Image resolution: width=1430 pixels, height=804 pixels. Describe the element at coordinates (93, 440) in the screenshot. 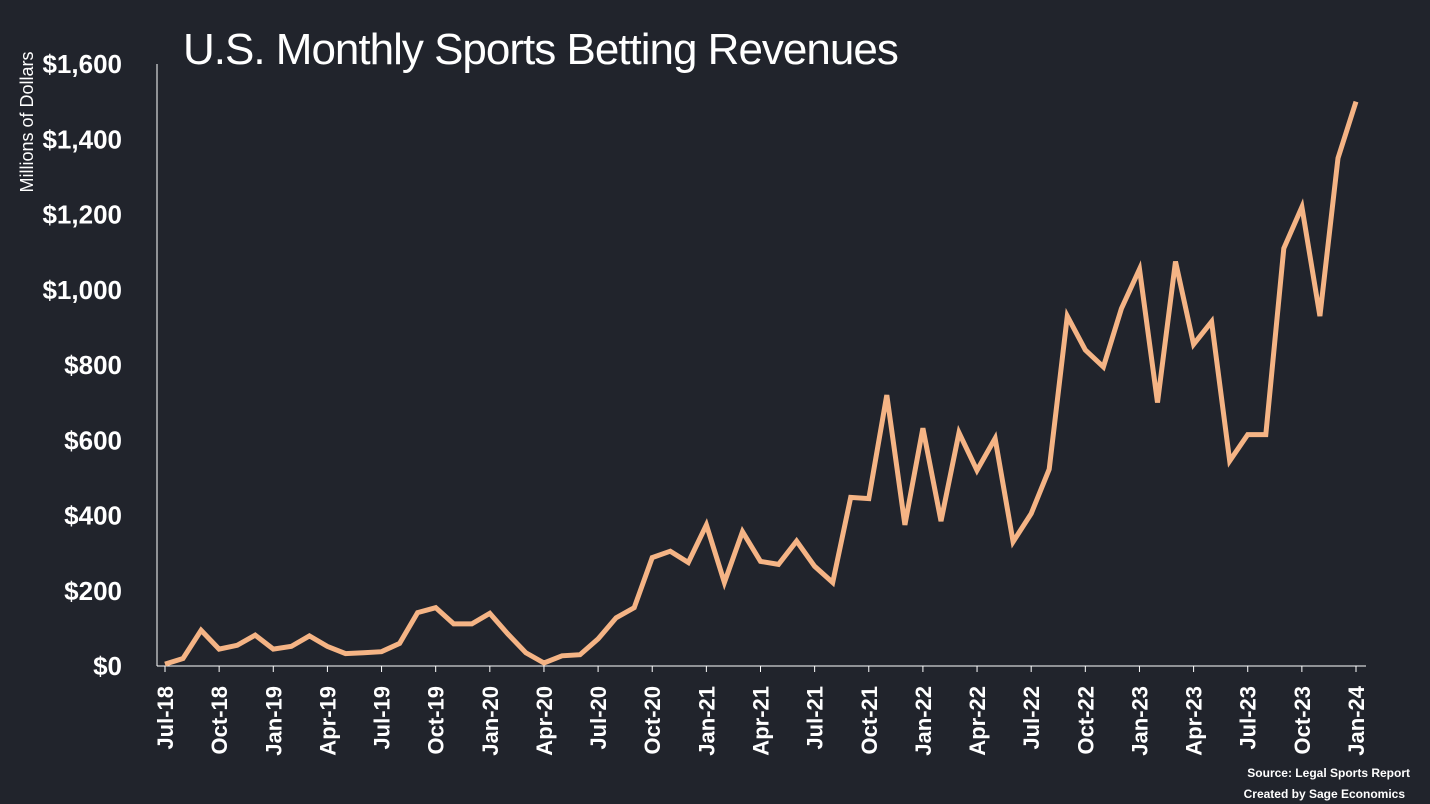

I see `y-tick-label: $600` at that location.